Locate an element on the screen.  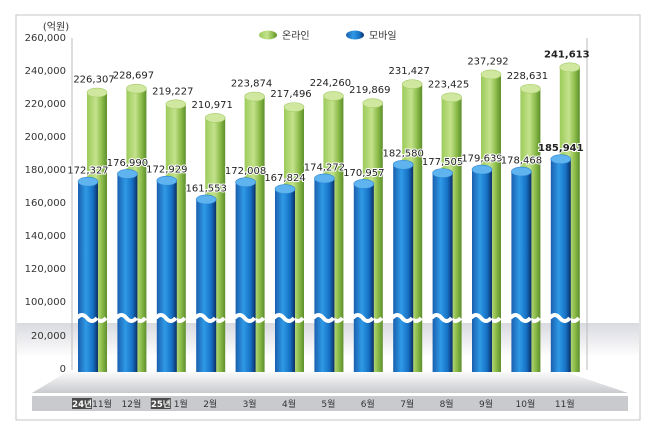
x-tick-label: 3월 is located at coordinates (250, 404).